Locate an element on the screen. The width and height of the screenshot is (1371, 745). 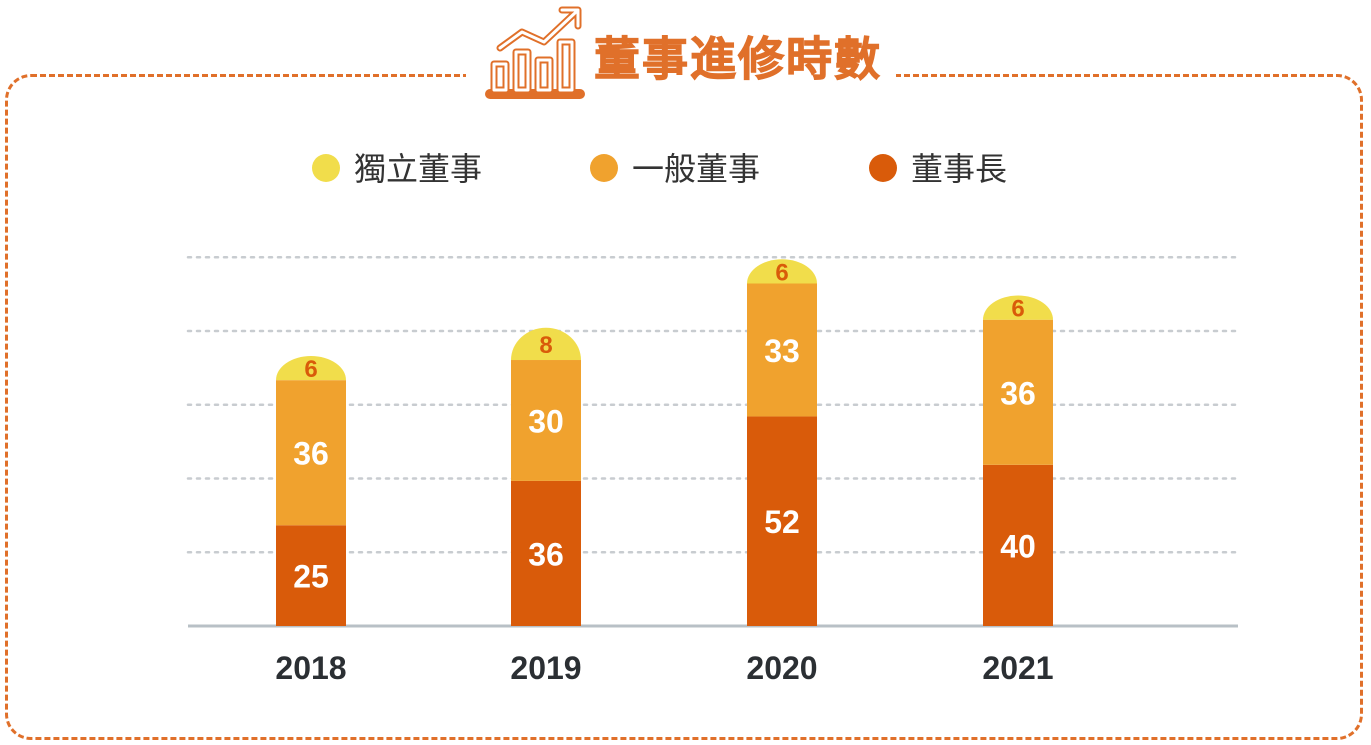
data-label-general: 30 is located at coordinates (546, 421).